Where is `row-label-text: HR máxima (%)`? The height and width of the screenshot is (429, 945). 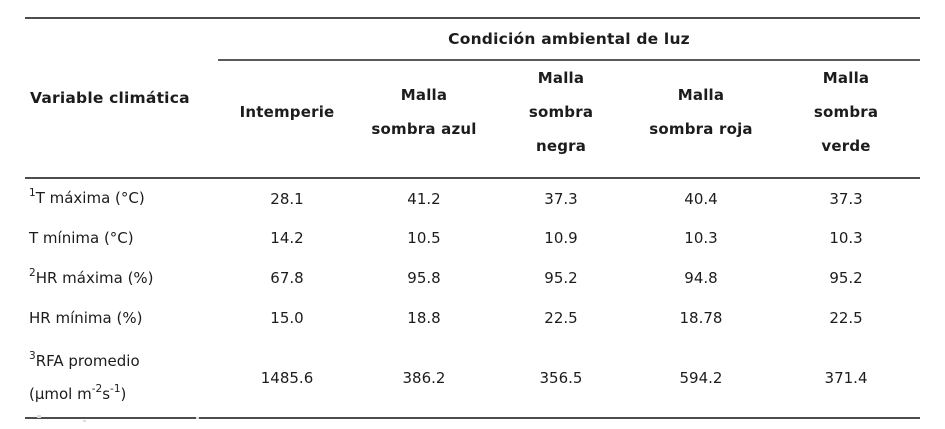 row-label-text: HR máxima (%) is located at coordinates (94, 277).